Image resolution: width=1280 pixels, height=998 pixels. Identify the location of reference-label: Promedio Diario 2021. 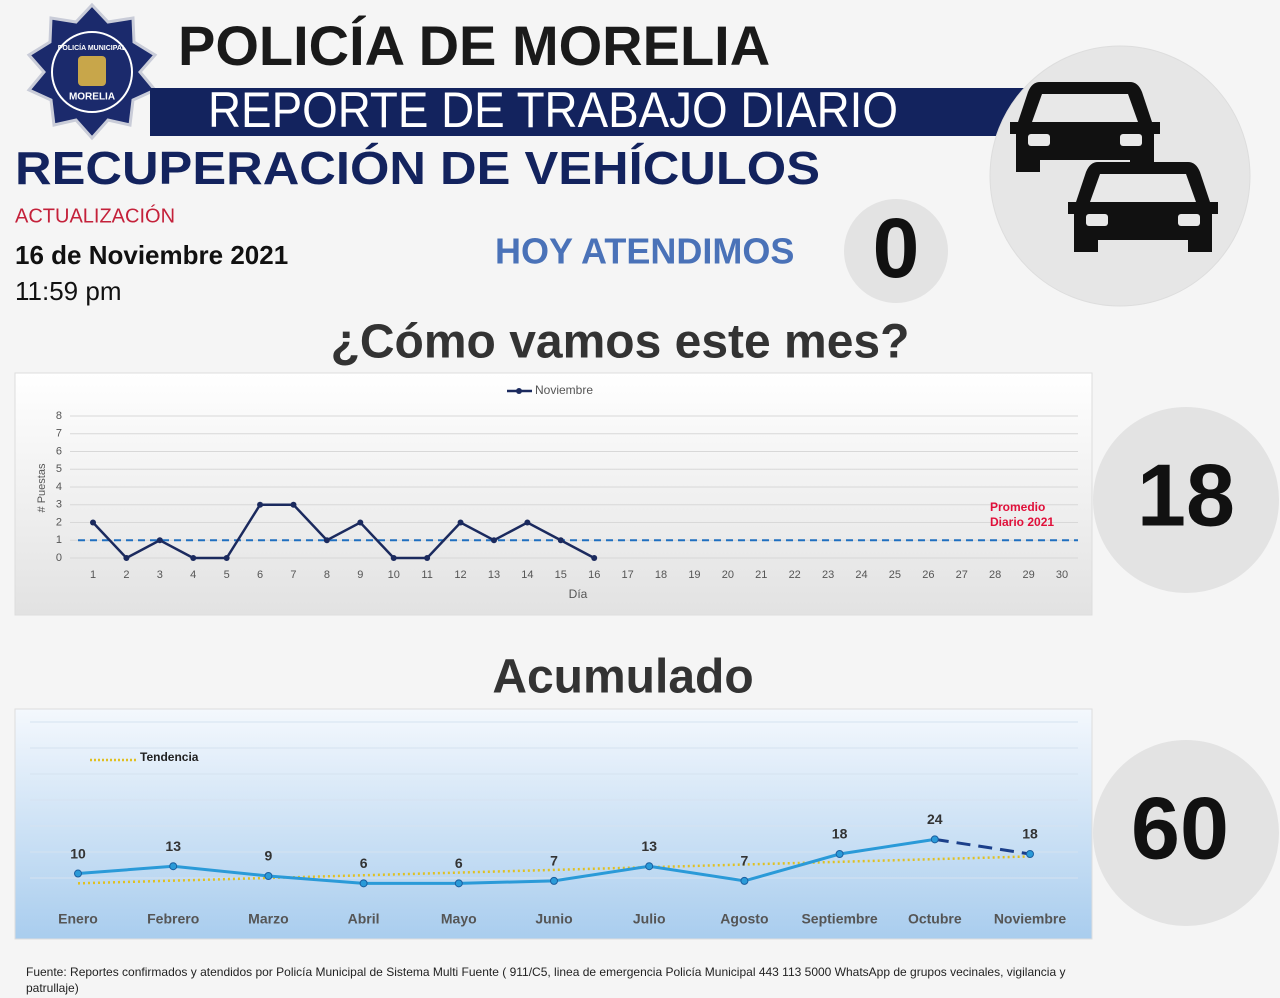
(1022, 514).